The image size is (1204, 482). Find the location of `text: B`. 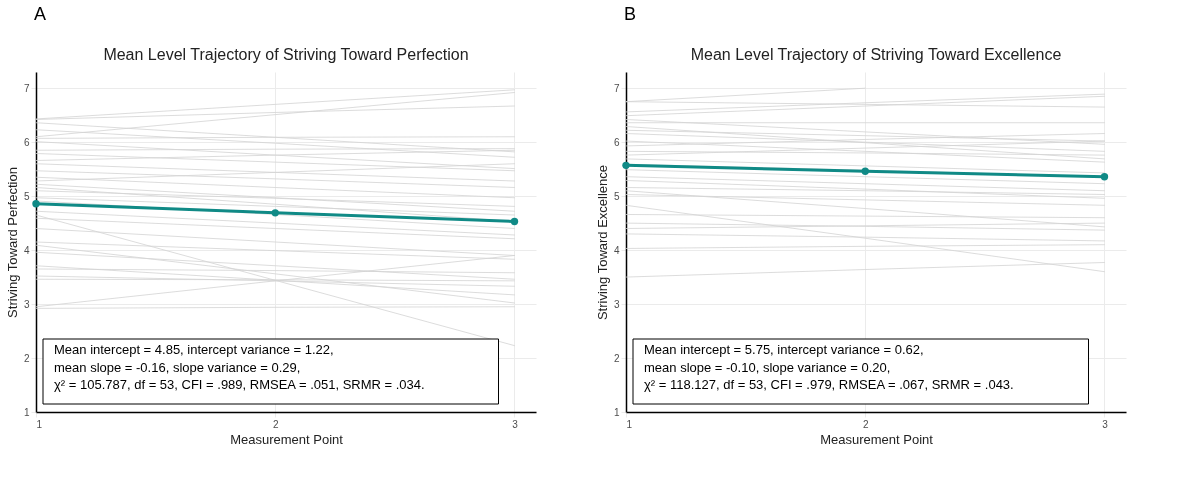

text: B is located at coordinates (630, 14).